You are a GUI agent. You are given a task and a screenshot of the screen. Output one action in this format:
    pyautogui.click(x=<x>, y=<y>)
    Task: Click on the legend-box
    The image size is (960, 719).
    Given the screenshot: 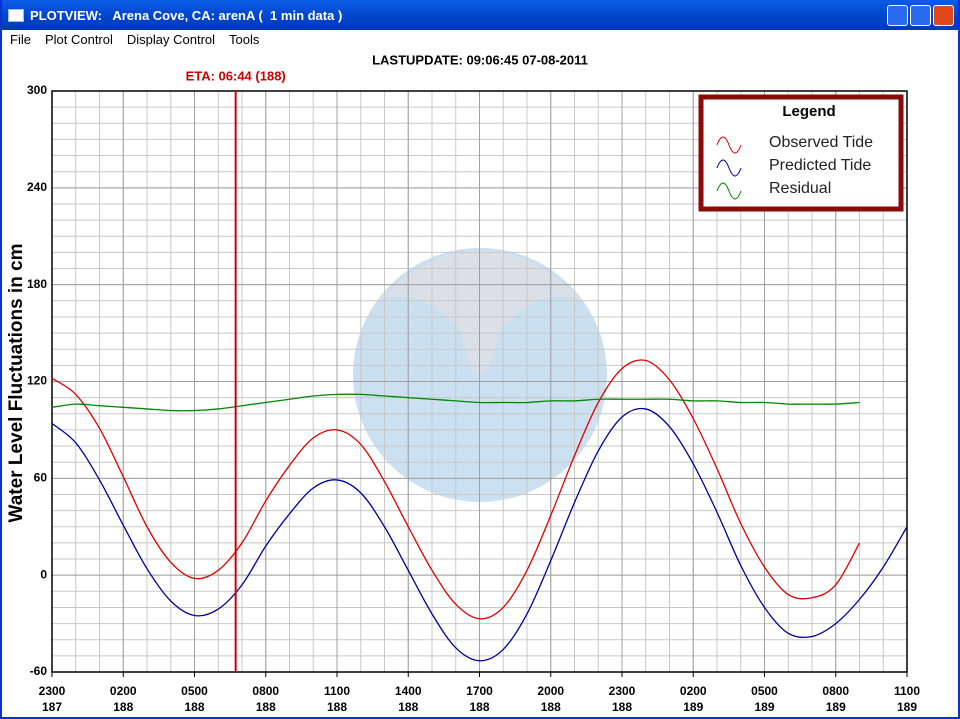 What is the action you would take?
    pyautogui.click(x=801, y=153)
    